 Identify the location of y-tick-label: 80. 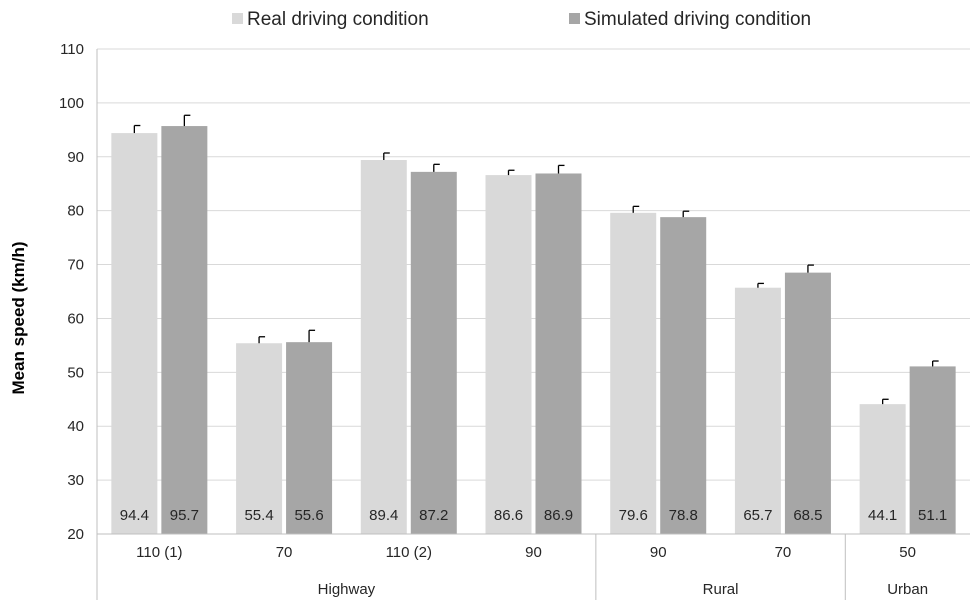
(75, 211).